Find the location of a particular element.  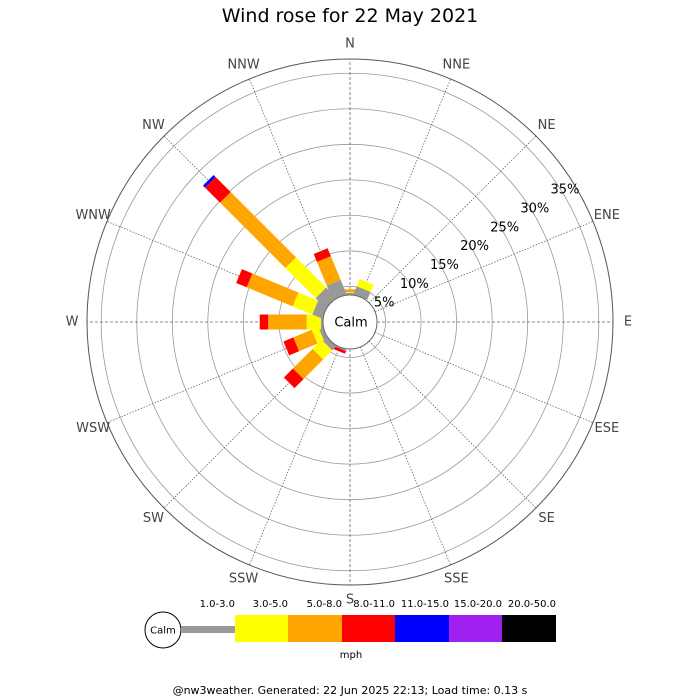

calm-label: Calm is located at coordinates (350, 323).